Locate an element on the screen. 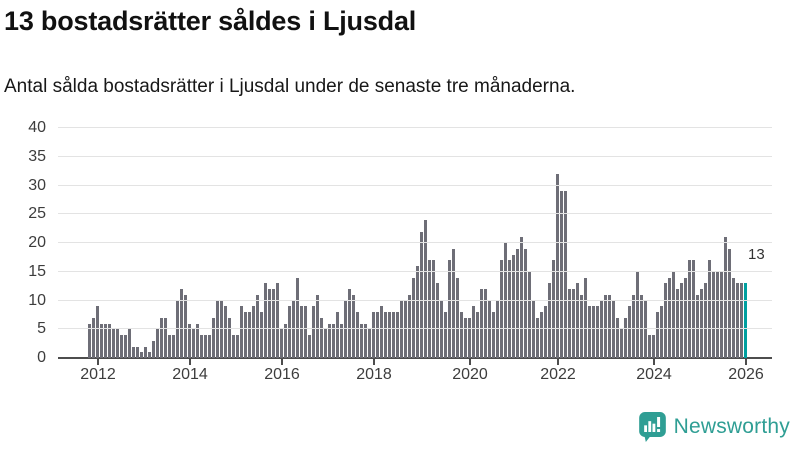 Image resolution: width=800 pixels, height=450 pixels. y-tick-label: 10 is located at coordinates (37, 300).